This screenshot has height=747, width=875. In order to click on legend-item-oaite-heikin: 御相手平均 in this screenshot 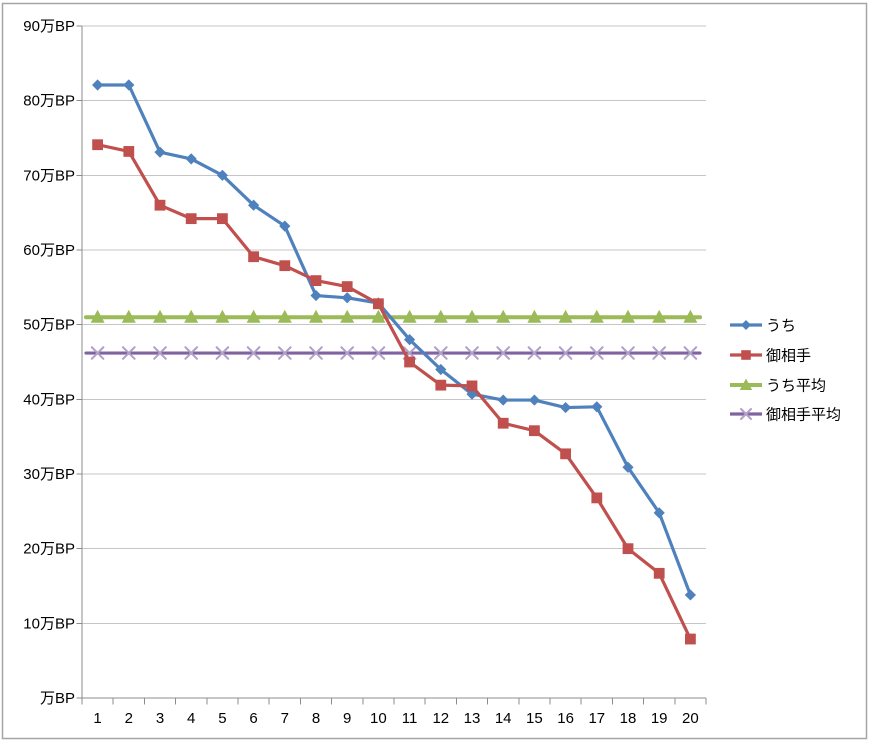, I will do `click(785, 415)`.